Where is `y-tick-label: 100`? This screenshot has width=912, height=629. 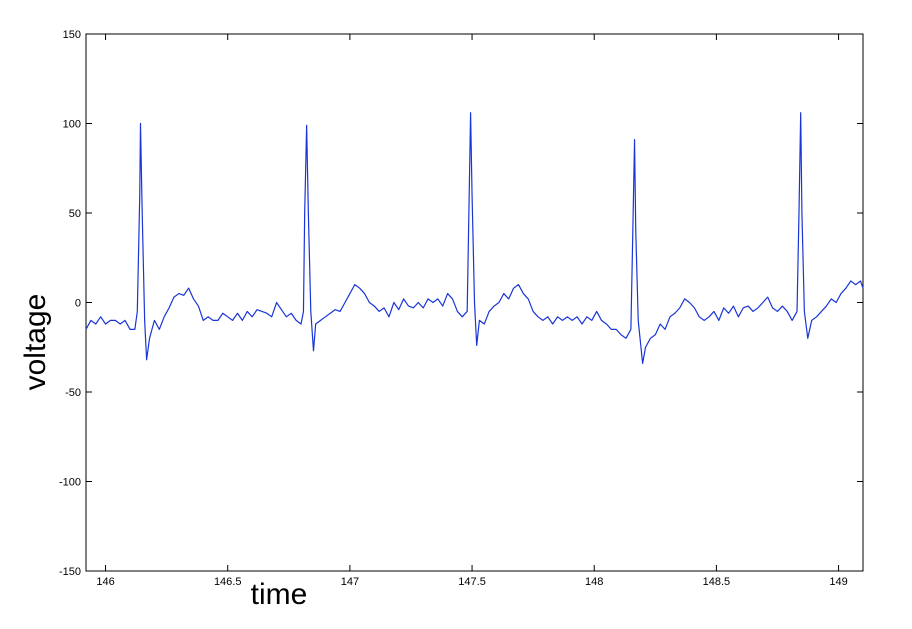 y-tick-label: 100 is located at coordinates (72, 125).